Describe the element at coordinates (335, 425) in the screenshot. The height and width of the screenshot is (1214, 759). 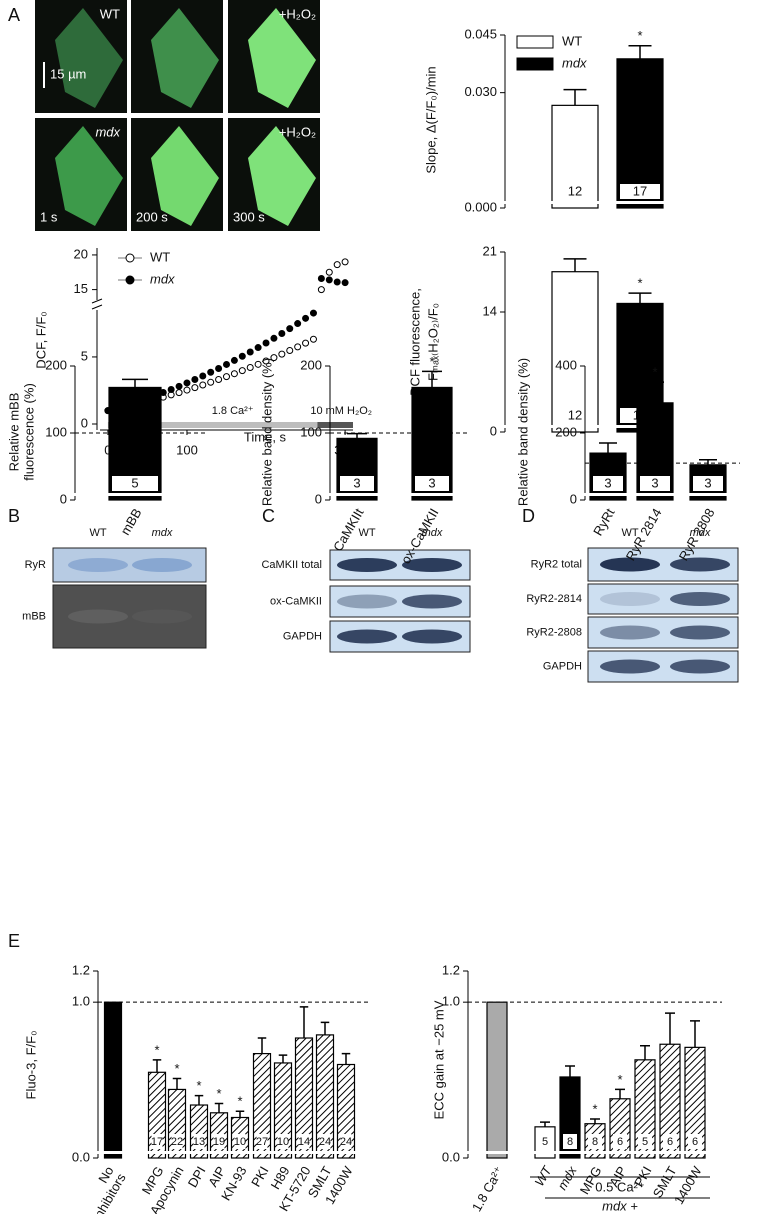
I see `period-bar` at that location.